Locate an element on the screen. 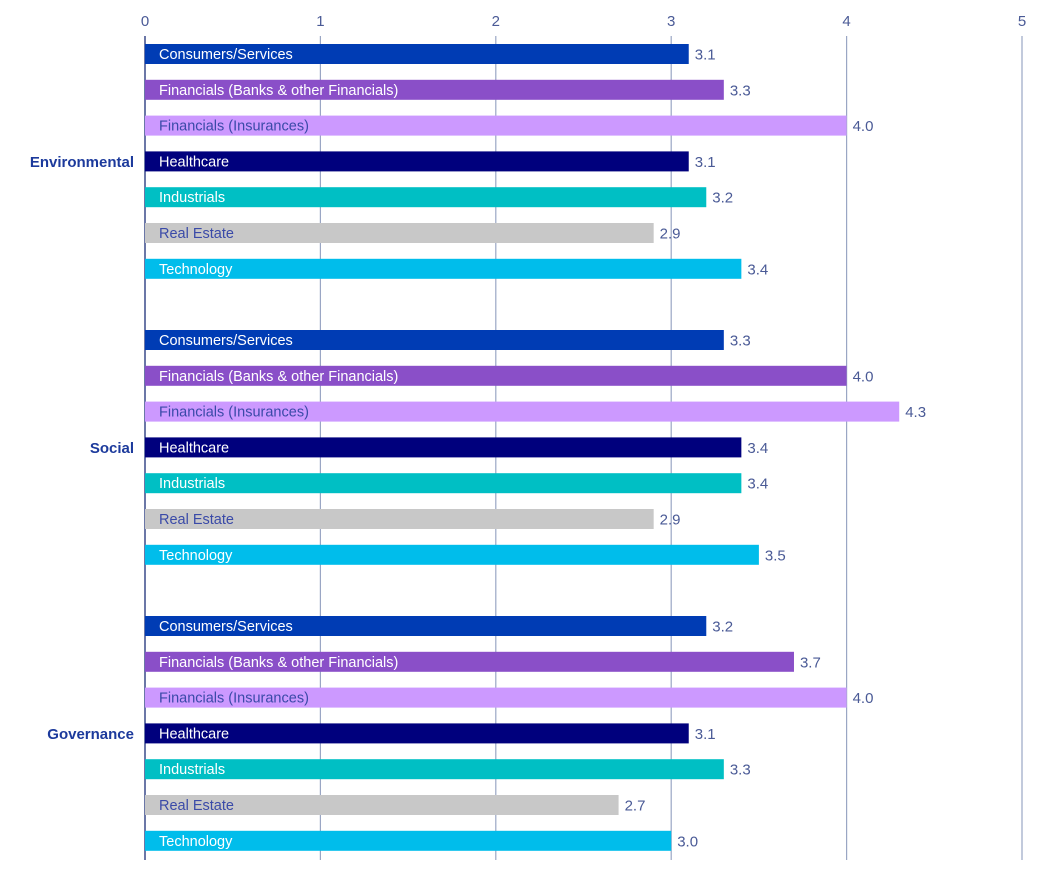 The height and width of the screenshot is (876, 1054). x-tick-label: 1 is located at coordinates (320, 21).